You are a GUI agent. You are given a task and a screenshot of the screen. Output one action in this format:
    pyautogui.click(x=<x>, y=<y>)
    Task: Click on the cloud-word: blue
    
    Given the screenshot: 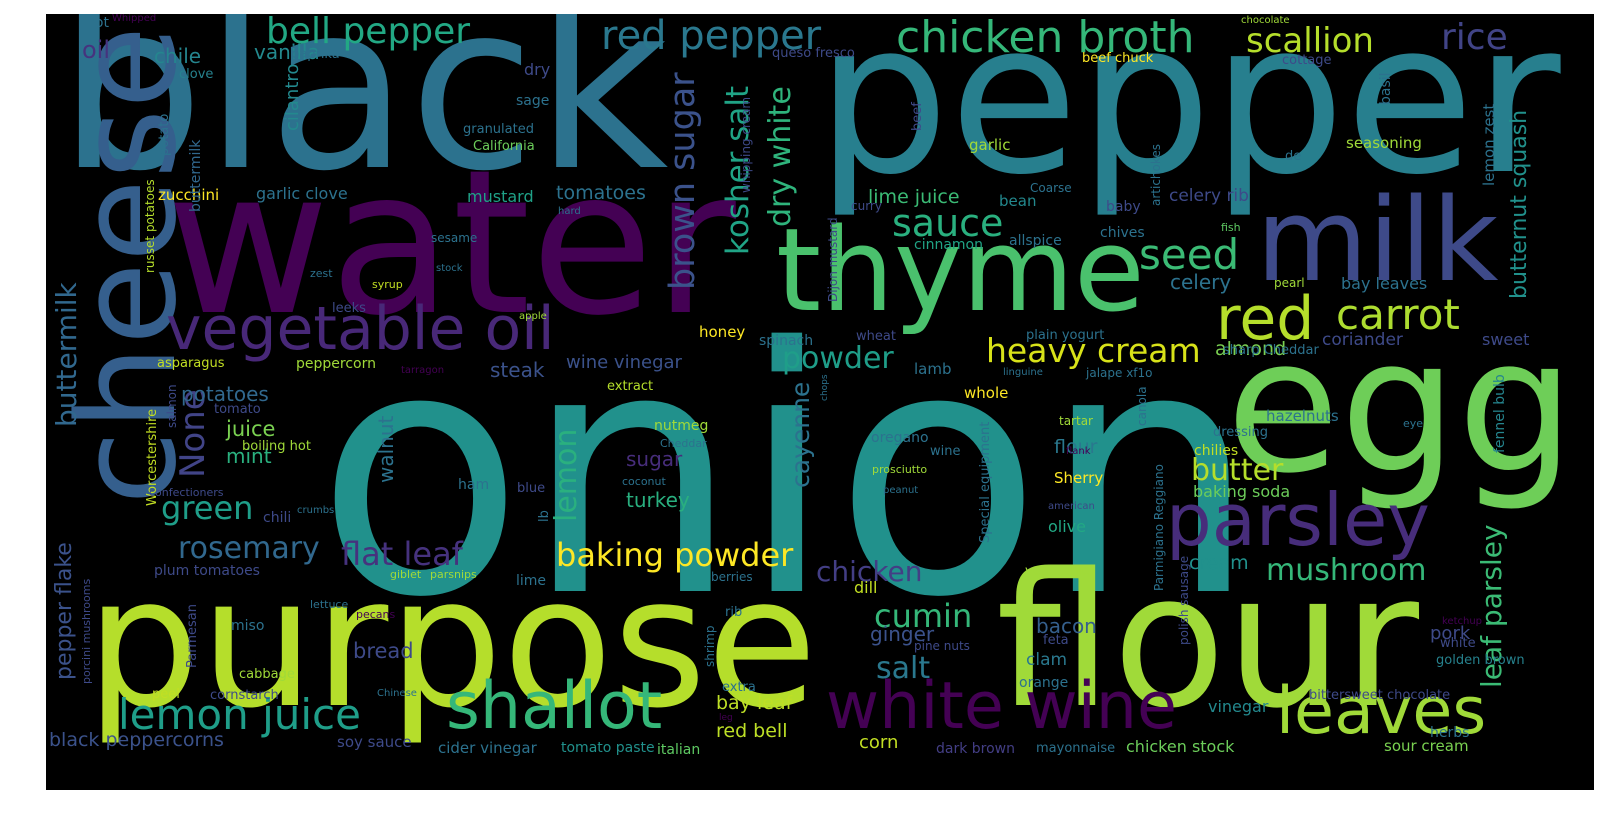 What is the action you would take?
    pyautogui.click(x=531, y=488)
    